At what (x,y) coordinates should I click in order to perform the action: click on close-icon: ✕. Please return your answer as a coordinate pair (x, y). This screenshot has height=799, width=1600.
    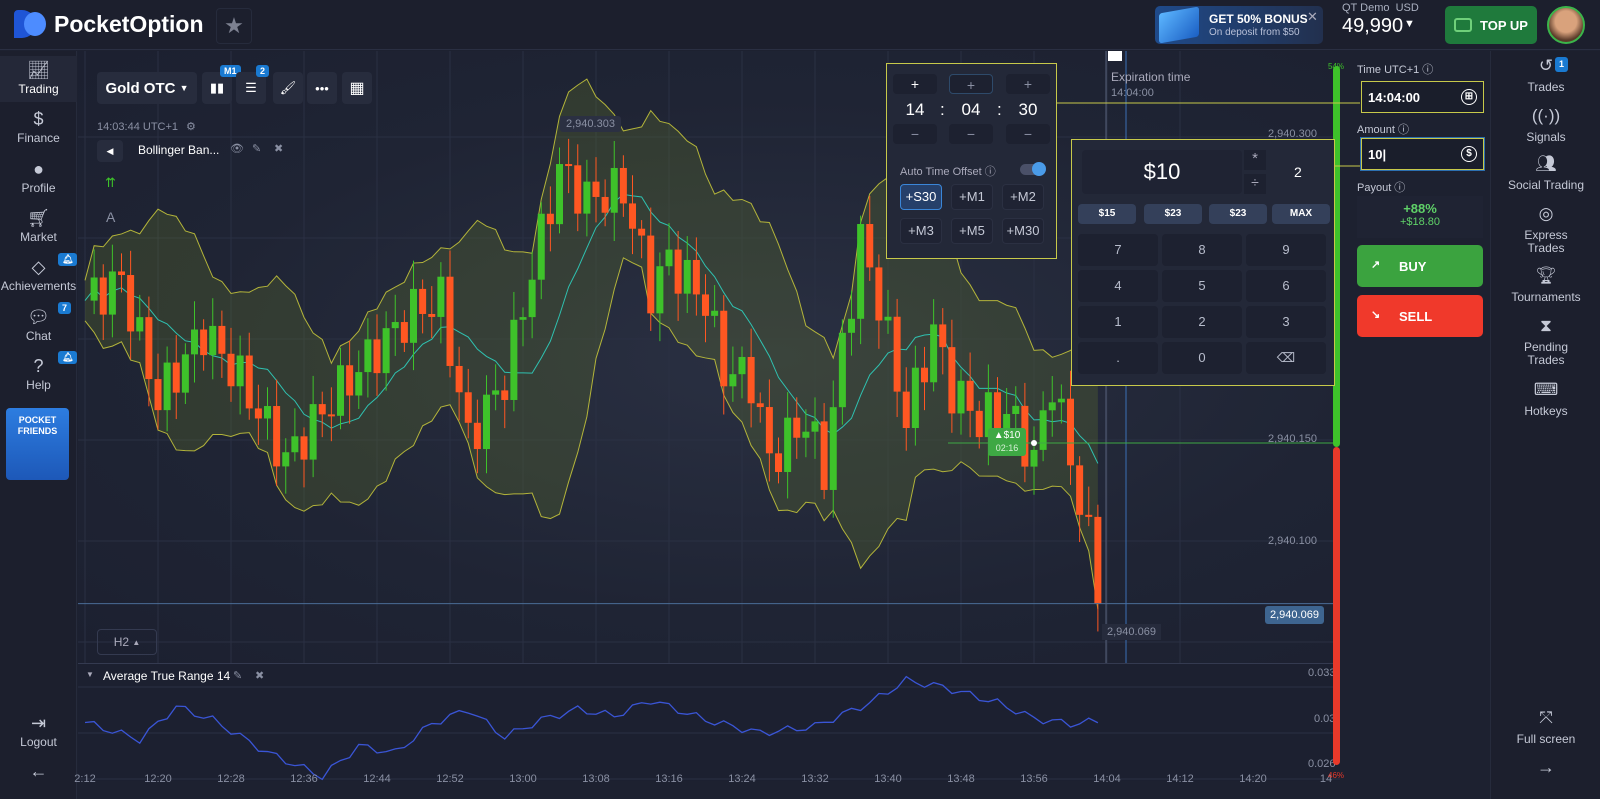
    Looking at the image, I should click on (1312, 16).